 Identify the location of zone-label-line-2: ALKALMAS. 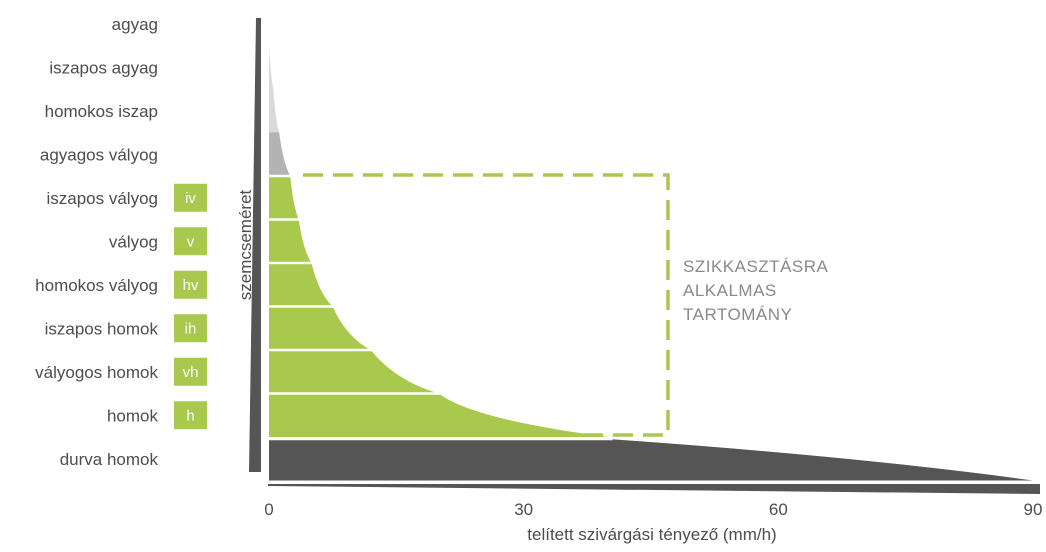
(730, 290).